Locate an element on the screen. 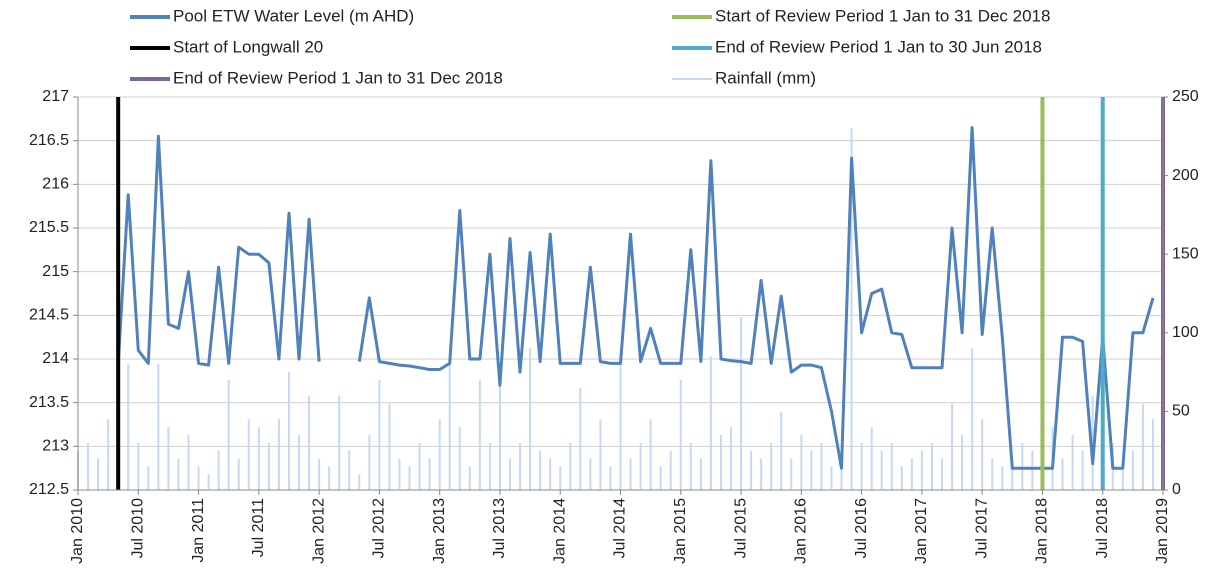 The height and width of the screenshot is (588, 1226). x-tick-label: Jan 2016 is located at coordinates (801, 531).